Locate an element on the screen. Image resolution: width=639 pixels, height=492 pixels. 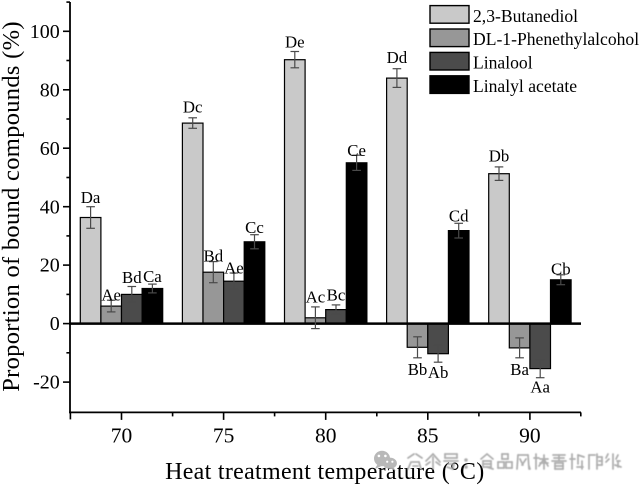
svg-text: 40 is located at coordinates (50, 207).